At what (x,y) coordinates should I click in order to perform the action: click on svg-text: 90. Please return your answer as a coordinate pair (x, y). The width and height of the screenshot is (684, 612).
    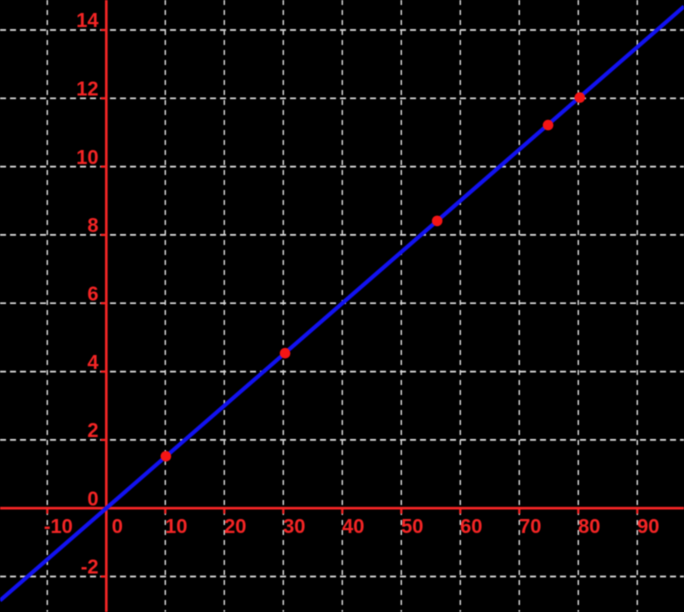
    Looking at the image, I should click on (648, 527).